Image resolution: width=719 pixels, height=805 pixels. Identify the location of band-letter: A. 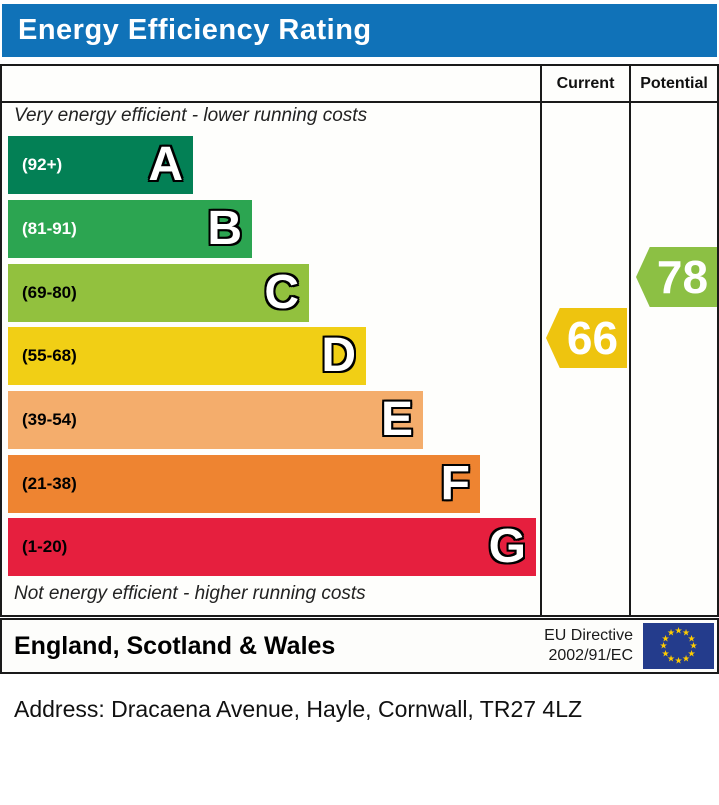
(165, 164).